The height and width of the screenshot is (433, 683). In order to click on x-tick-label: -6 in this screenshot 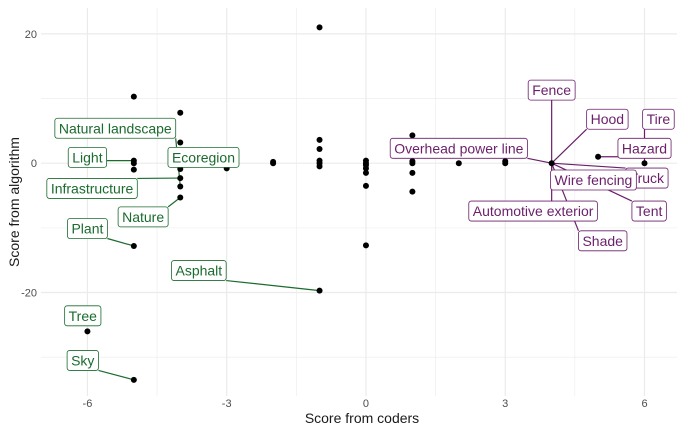, I will do `click(88, 404)`.